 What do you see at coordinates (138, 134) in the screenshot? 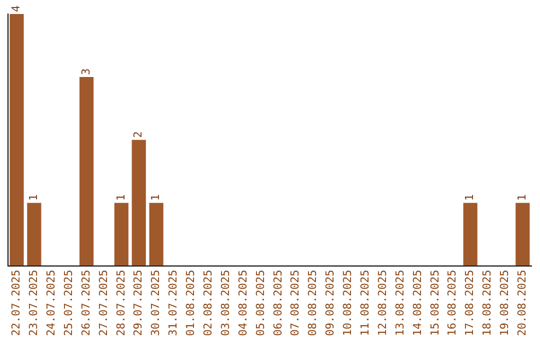
I see `data-label: 2` at bounding box center [138, 134].